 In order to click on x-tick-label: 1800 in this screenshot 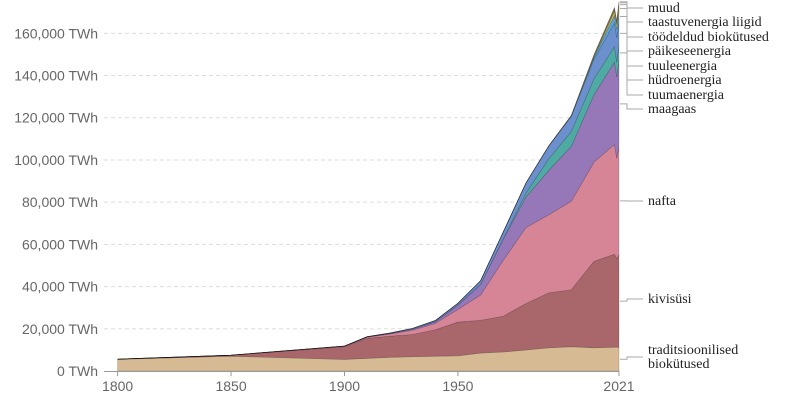, I will do `click(117, 386)`.